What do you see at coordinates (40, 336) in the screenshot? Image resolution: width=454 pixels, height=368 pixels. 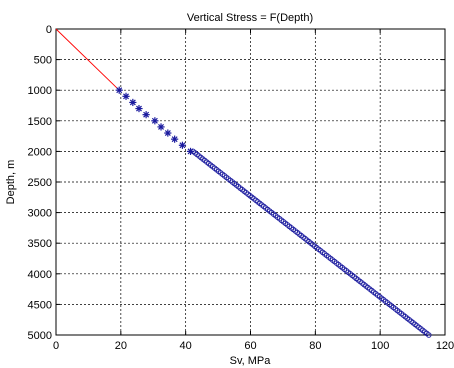 I see `y-tick-label: 5000` at bounding box center [40, 336].